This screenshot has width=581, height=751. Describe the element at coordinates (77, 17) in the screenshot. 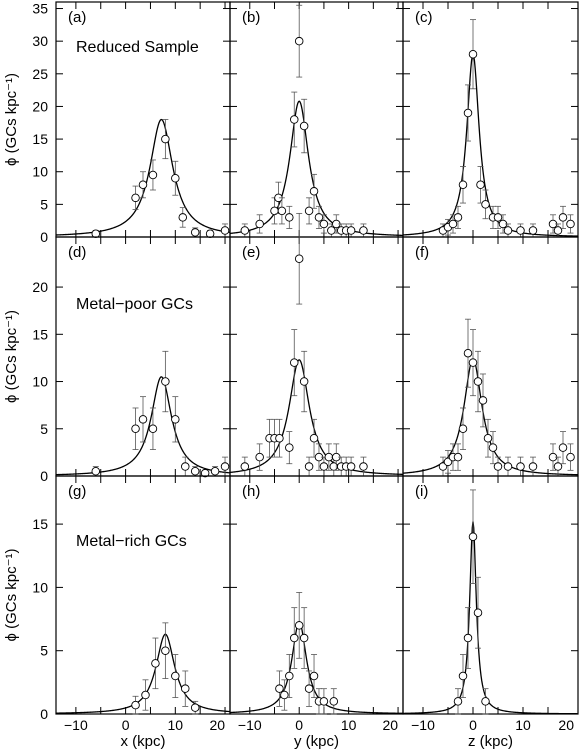

I see `panel-tag: (a)` at that location.